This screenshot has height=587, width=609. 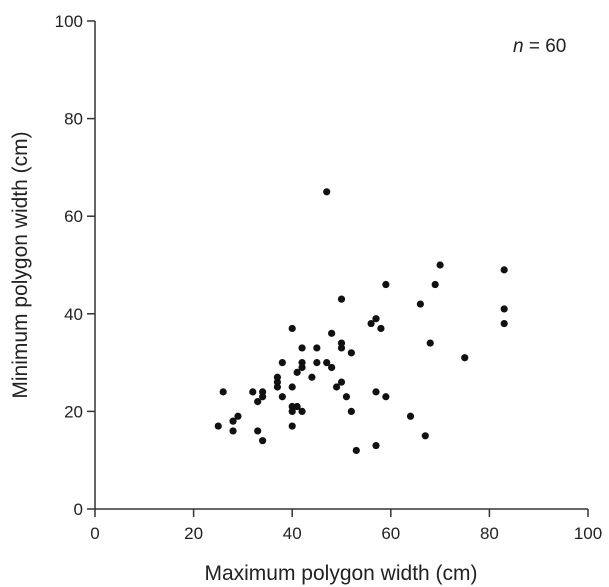 What do you see at coordinates (518, 46) in the screenshot?
I see `sample-size-var: n` at bounding box center [518, 46].